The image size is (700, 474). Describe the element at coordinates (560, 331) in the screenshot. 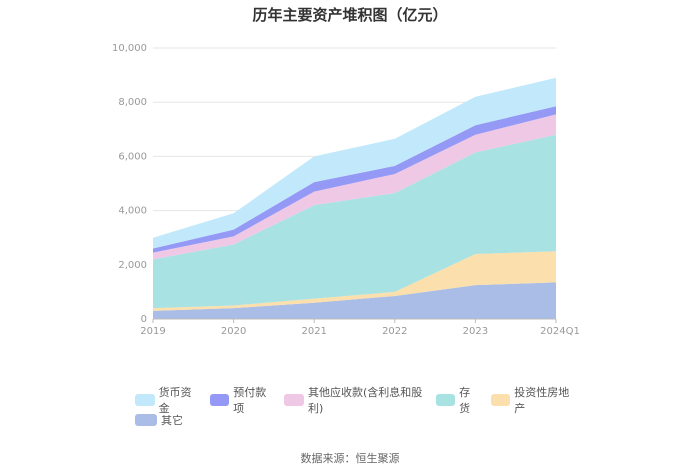

I see `x-tick-label: 2024Q1` at that location.